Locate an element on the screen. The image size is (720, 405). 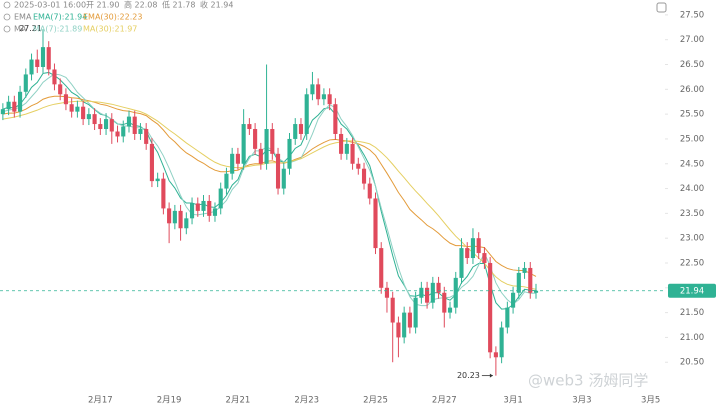
header-quote: 开 21.90 is located at coordinates (102, 5).